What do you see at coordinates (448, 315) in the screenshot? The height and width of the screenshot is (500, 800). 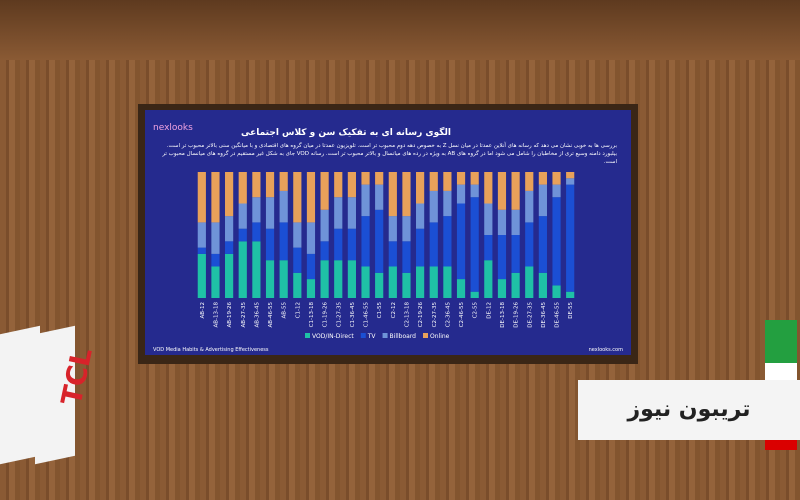 I see `x-tick-label: C2-36-45` at bounding box center [448, 315].